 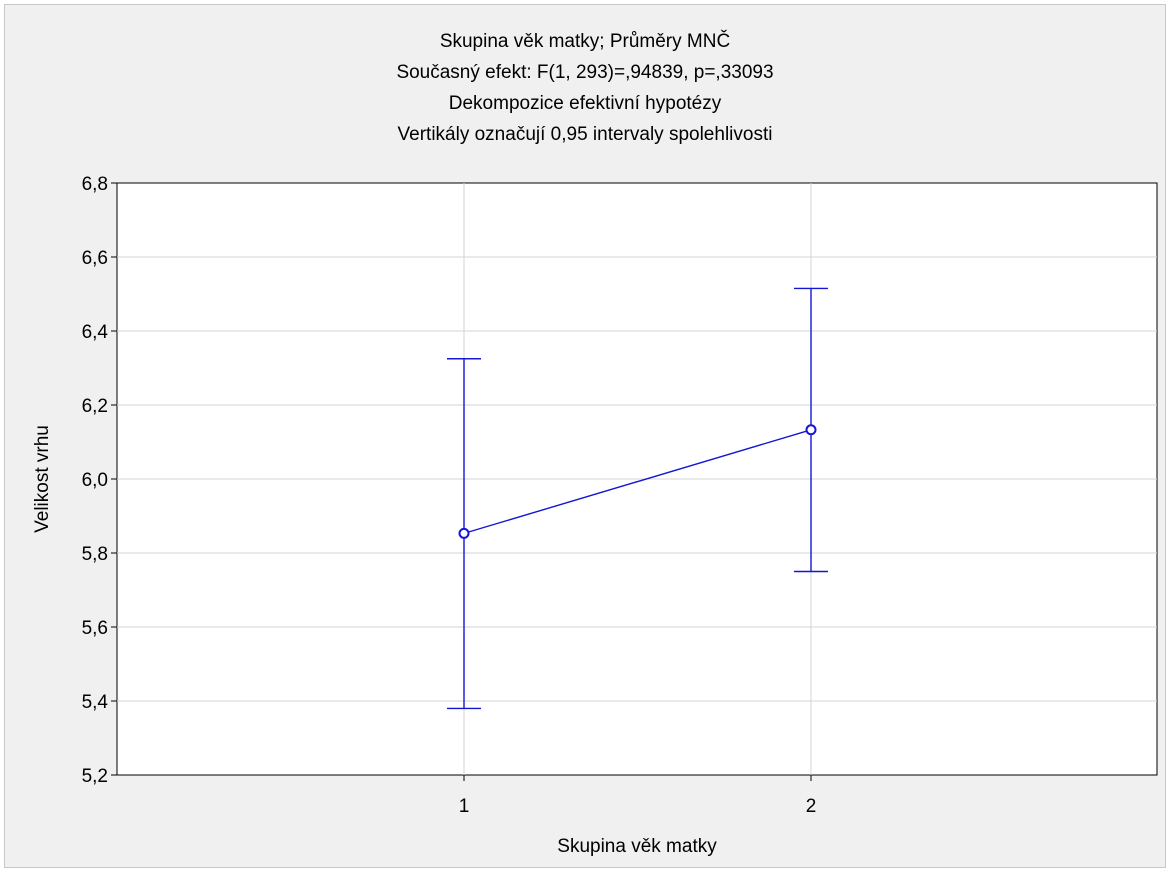 I want to click on y-tick-label: 6,8, so click(x=95, y=184).